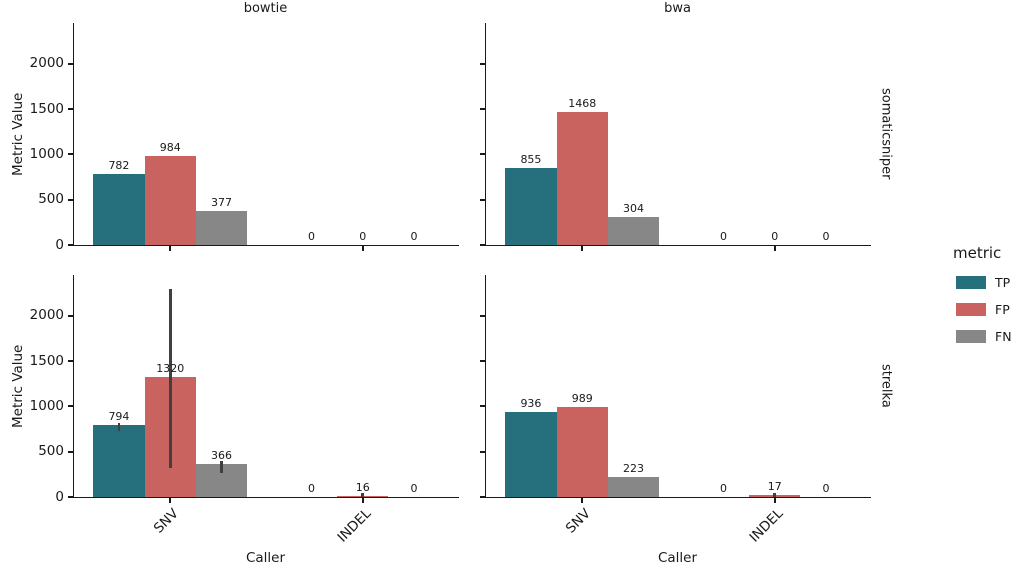 Image resolution: width=1023 pixels, height=579 pixels. I want to click on facet-column-title-left: bowtie, so click(265, 8).